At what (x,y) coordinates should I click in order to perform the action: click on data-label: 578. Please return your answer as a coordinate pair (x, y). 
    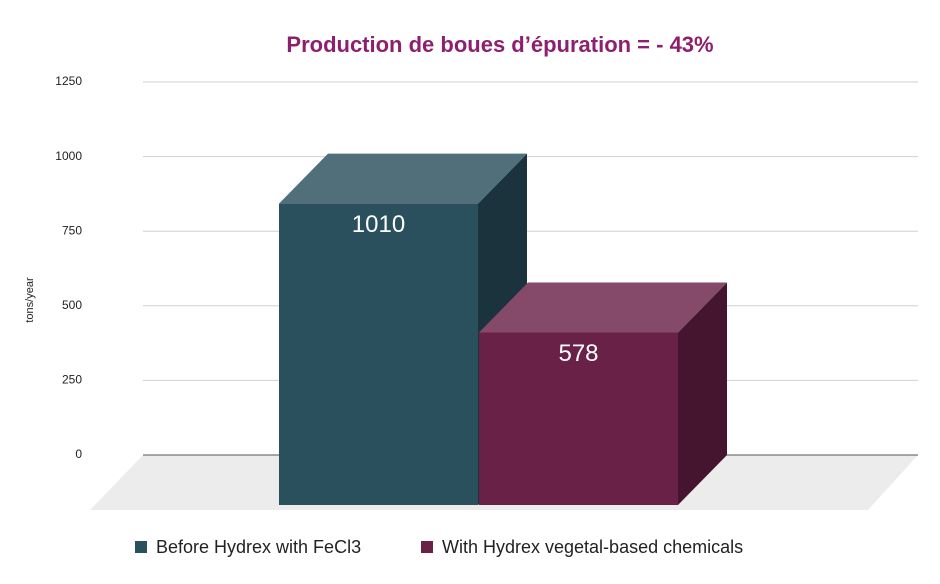
    Looking at the image, I should click on (578, 353).